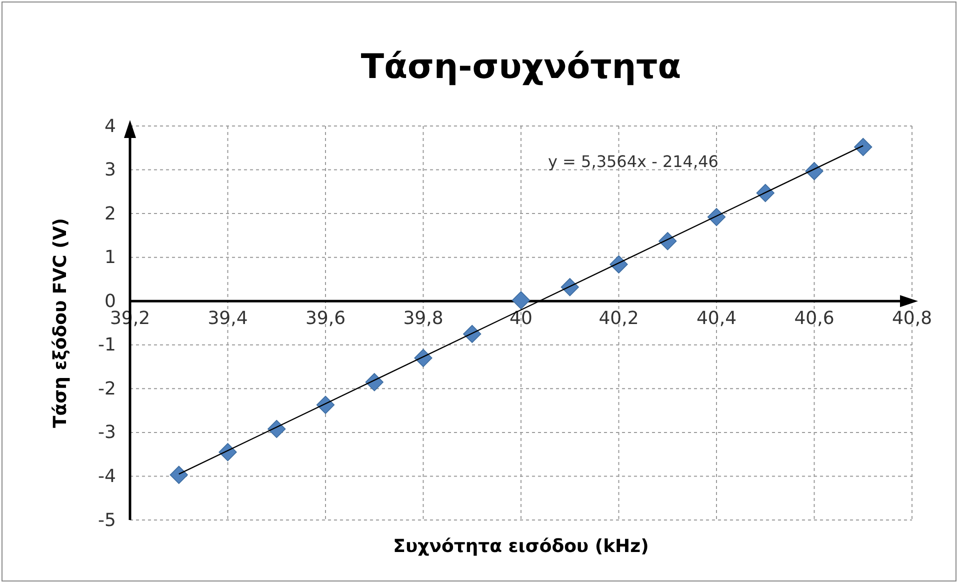 The width and height of the screenshot is (958, 583). I want to click on y-tick-label: -1, so click(107, 345).